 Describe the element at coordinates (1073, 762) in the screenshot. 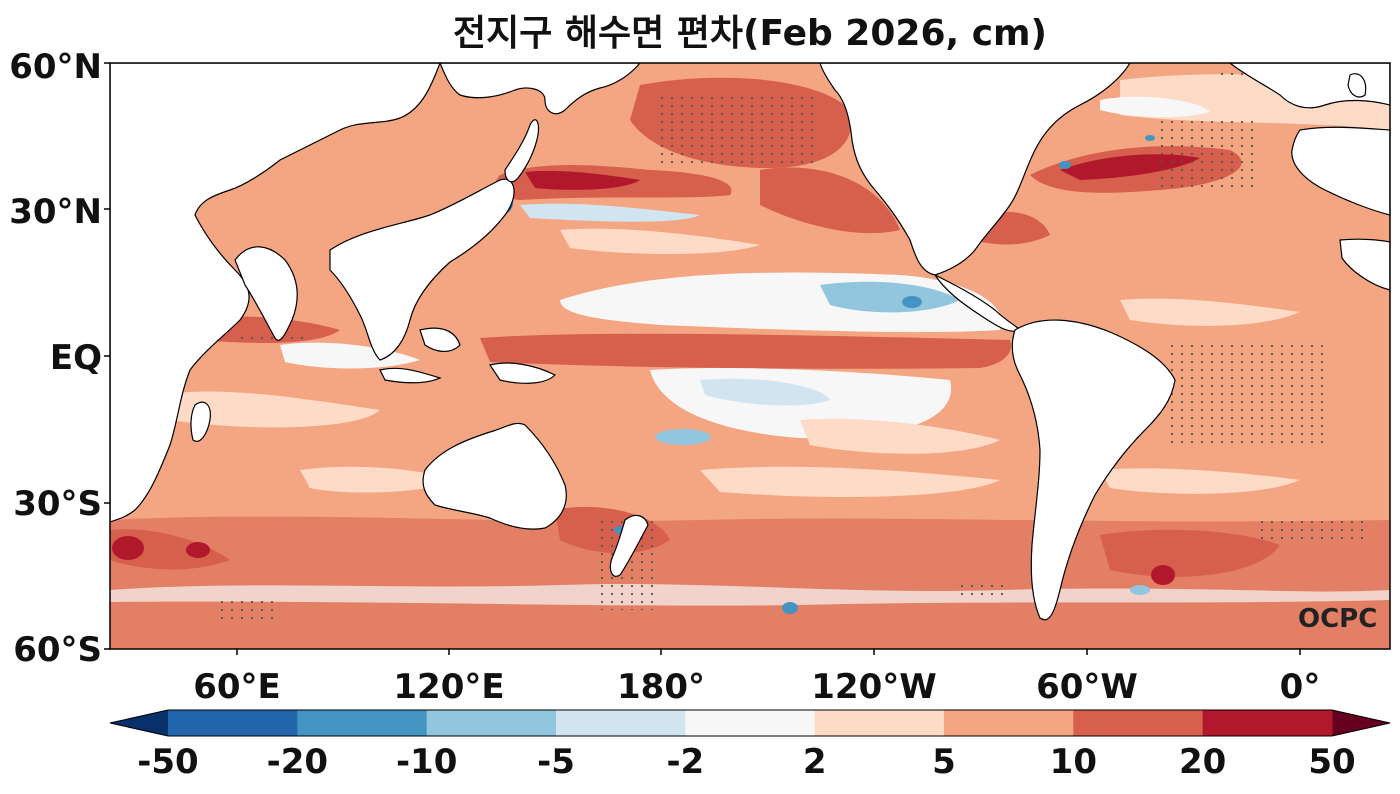

I see `colorbar-tick-label: 10` at that location.